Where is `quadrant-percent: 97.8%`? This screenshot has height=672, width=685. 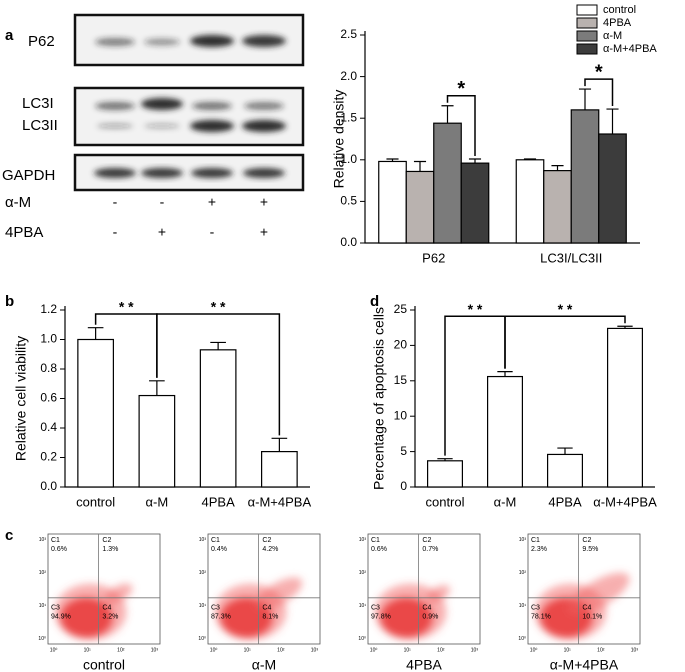 quadrant-percent: 97.8% is located at coordinates (381, 617).